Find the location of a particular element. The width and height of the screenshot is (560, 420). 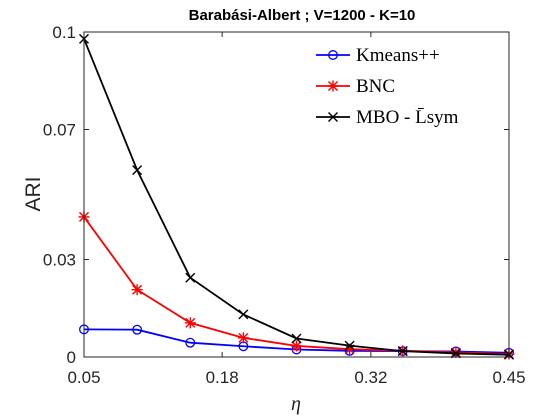

legend: Kmeans++ BNC MBO - L̄sym is located at coordinates (405, 85).